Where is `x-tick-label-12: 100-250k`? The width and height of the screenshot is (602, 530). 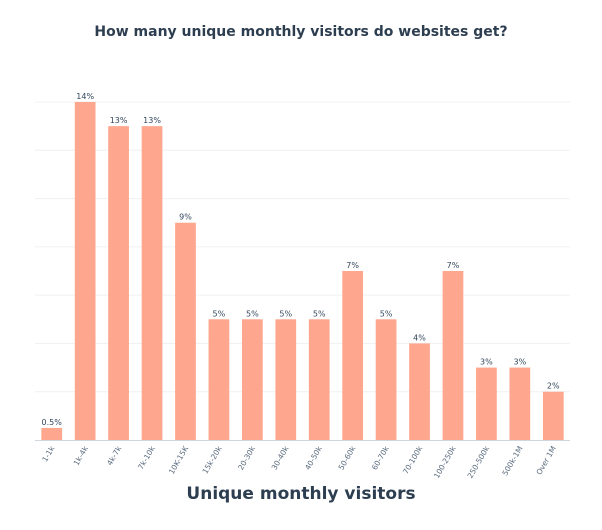
x-tick-label-12: 100-250k is located at coordinates (445, 462).